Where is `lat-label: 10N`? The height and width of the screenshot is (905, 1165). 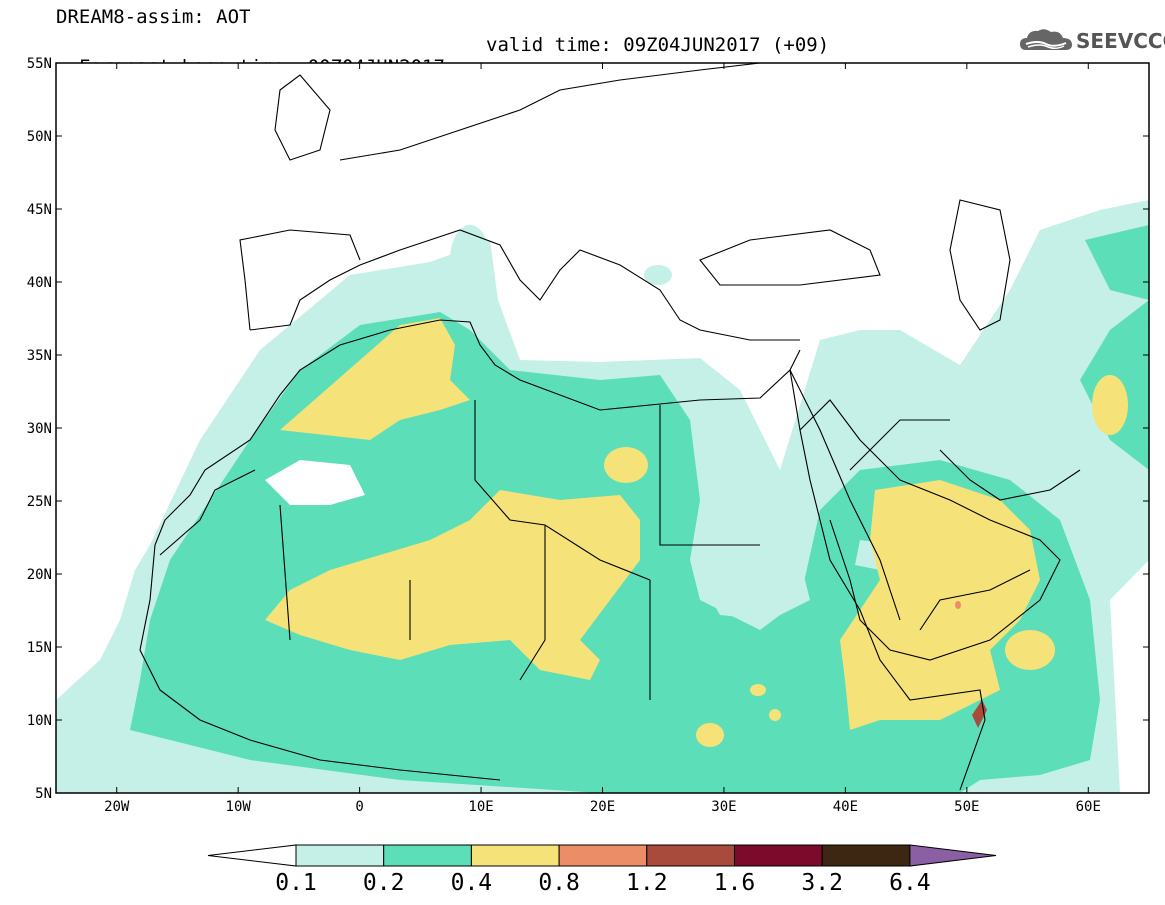 lat-label: 10N is located at coordinates (39, 721).